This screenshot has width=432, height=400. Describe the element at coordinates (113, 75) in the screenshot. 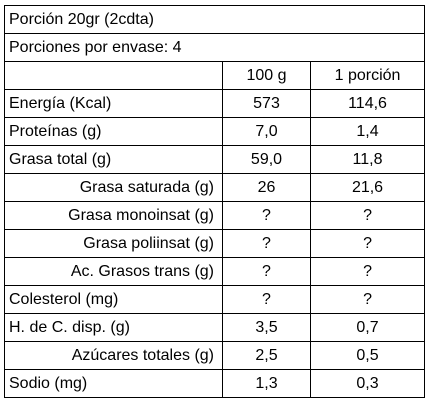

I see `blank-cell` at that location.